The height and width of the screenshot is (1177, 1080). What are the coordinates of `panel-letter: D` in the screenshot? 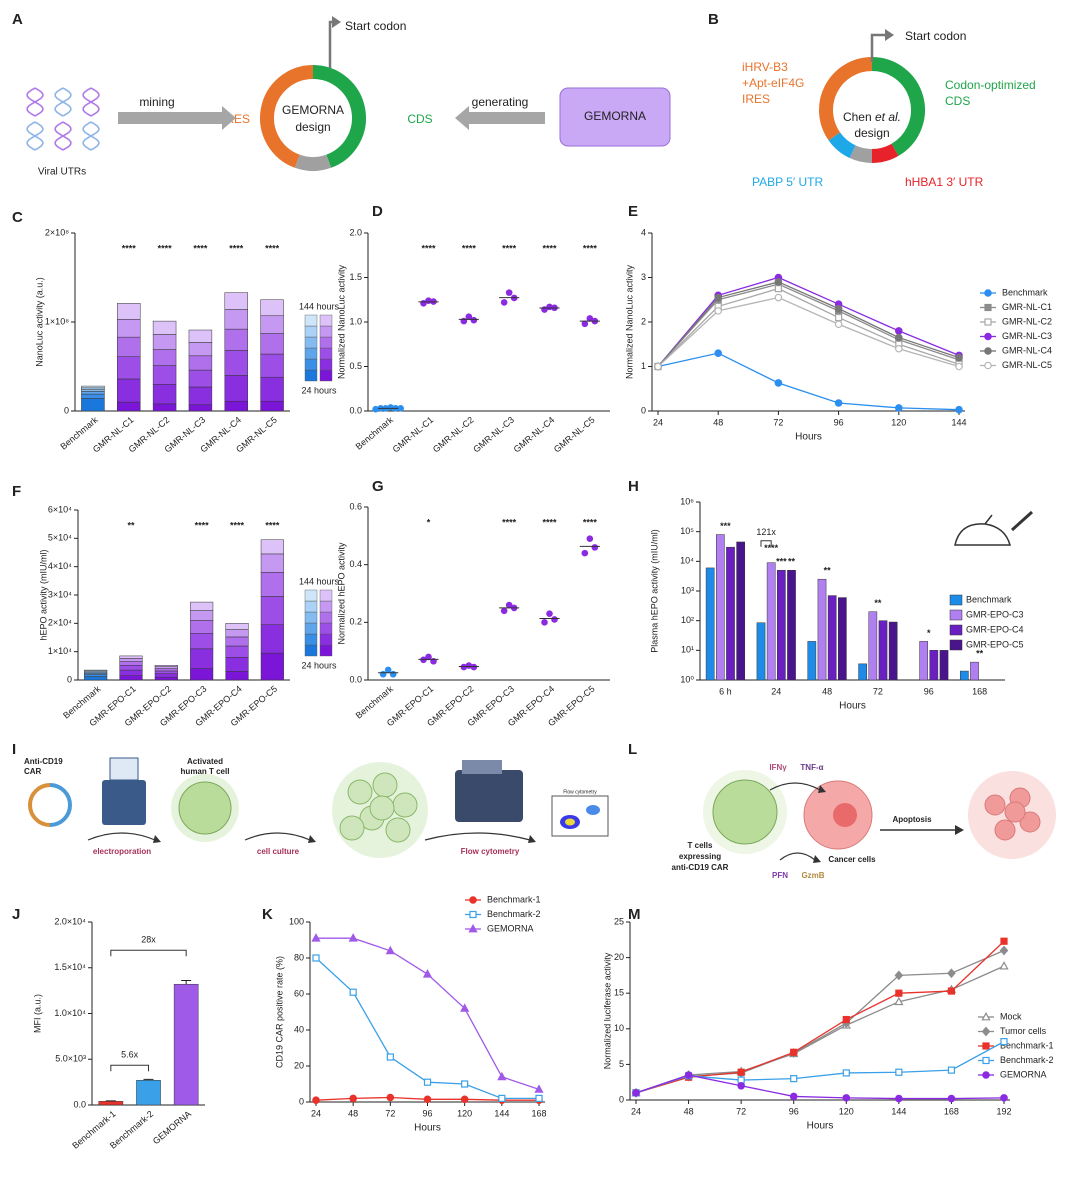 It's located at (377, 211).